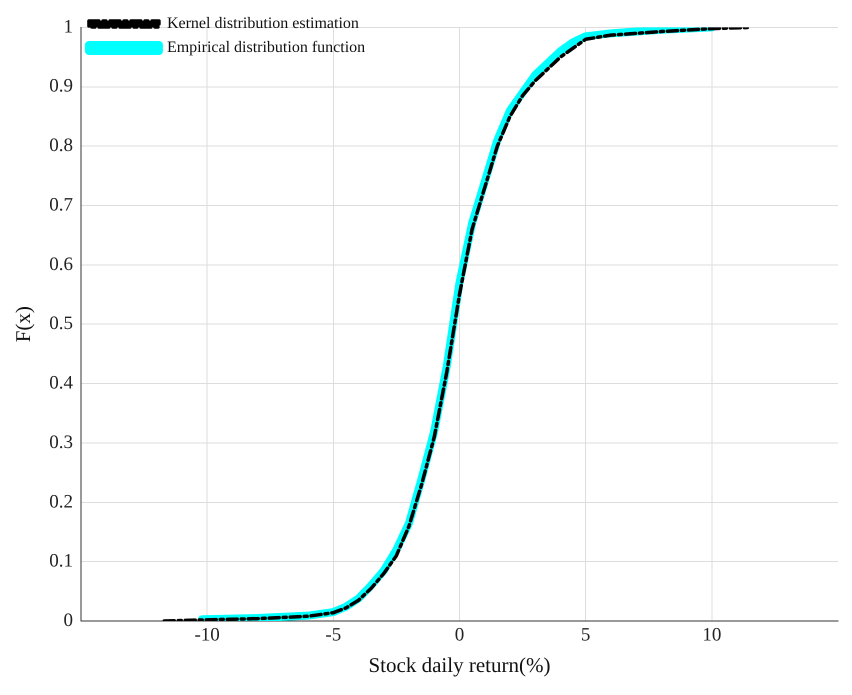 Image resolution: width=852 pixels, height=695 pixels. I want to click on y-tick-label: 0.3, so click(61, 442).